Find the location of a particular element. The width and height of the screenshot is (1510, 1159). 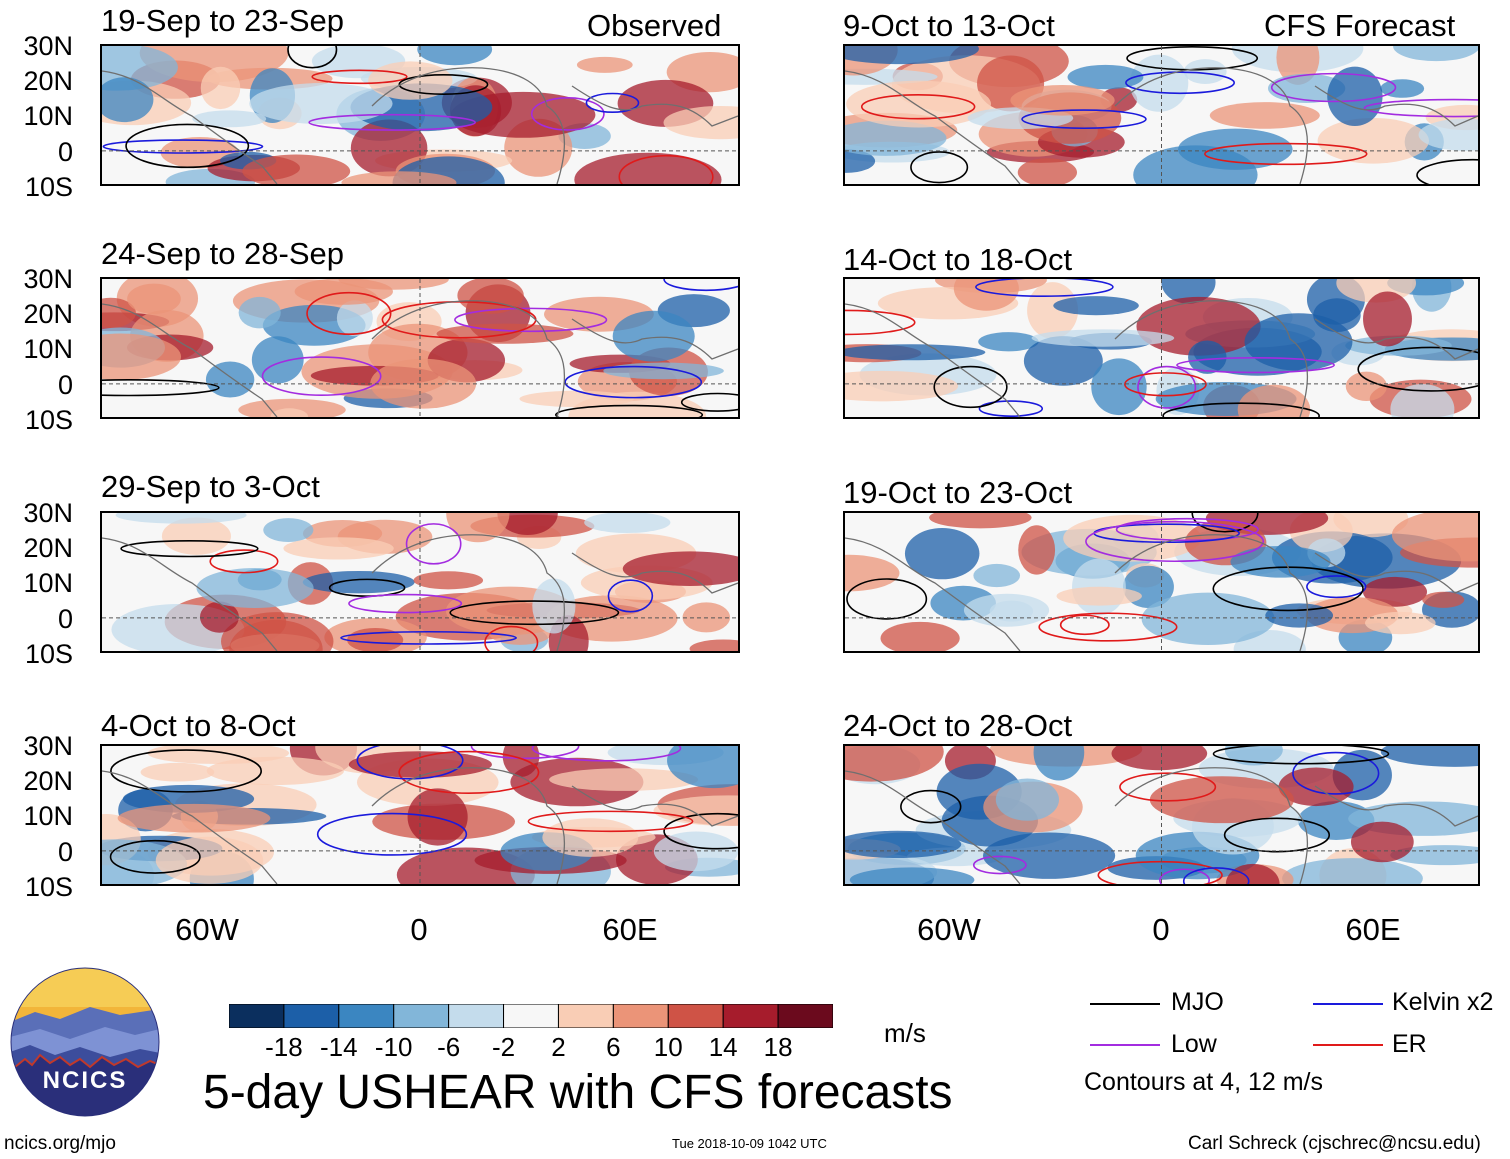

x-tick: 60W is located at coordinates (949, 929).